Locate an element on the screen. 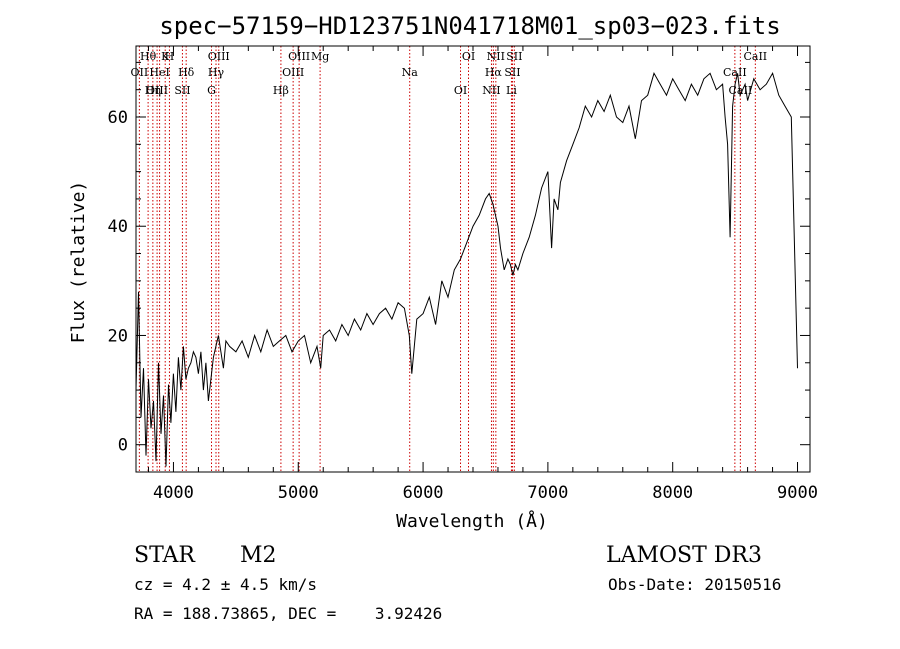 The image size is (900, 649). y-axis-label: Flux (relative) is located at coordinates (78, 262).